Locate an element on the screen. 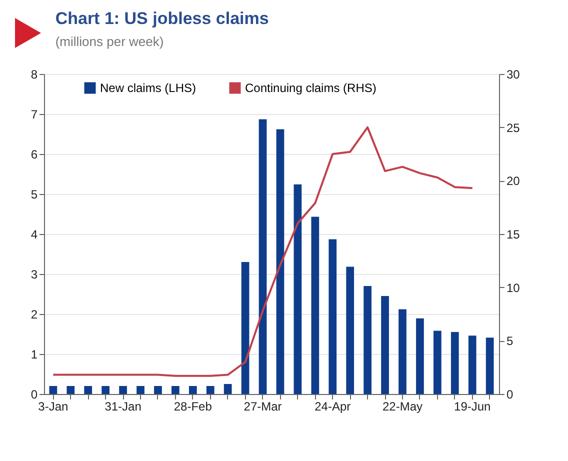  chart-title: Chart 1: US jobless claims is located at coordinates (162, 18).